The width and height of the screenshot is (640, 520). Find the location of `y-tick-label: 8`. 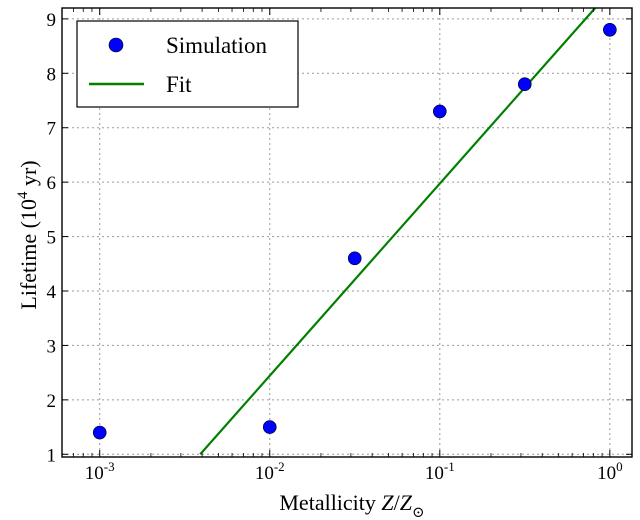

y-tick-label: 8 is located at coordinates (52, 74).